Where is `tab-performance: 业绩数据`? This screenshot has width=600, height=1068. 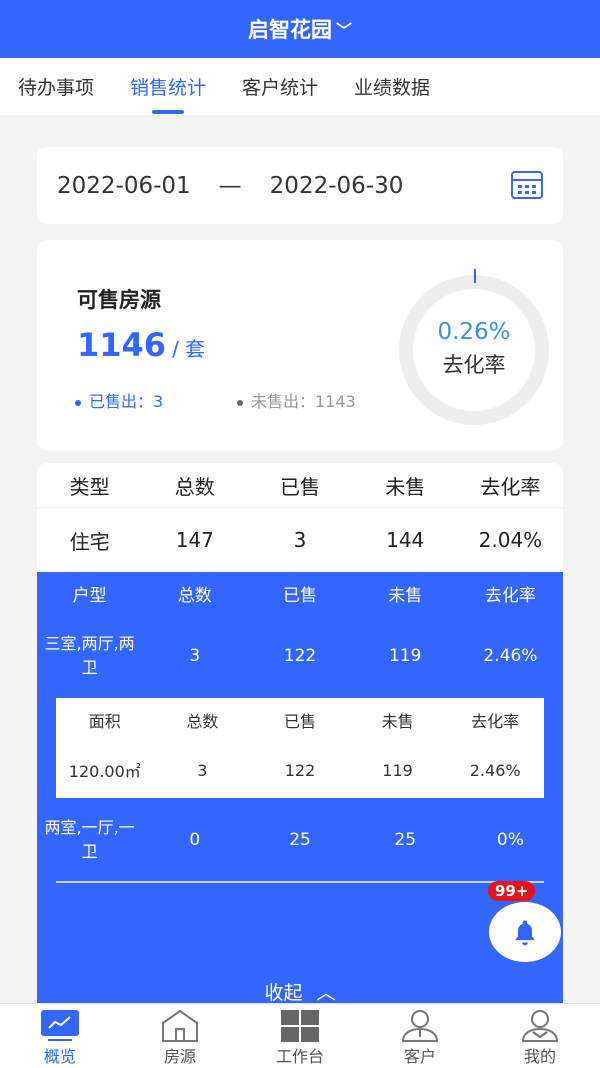 tab-performance: 业绩数据 is located at coordinates (392, 88).